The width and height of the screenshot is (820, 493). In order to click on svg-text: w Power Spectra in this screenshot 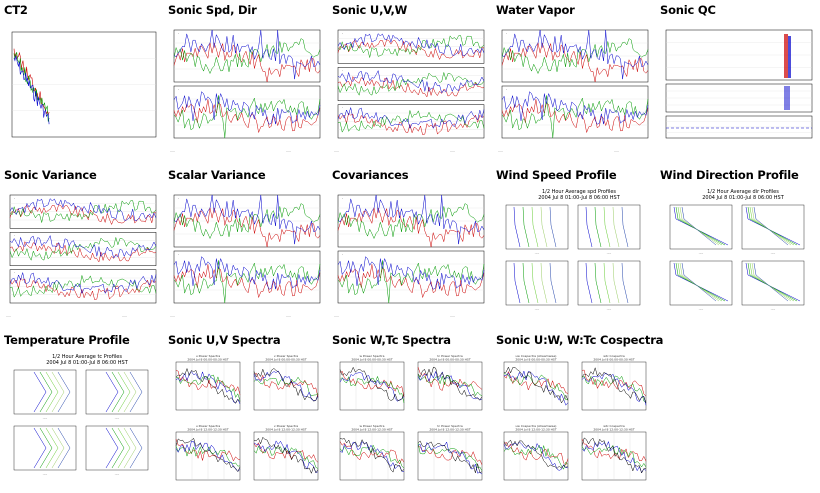, I will do `click(372, 356)`.